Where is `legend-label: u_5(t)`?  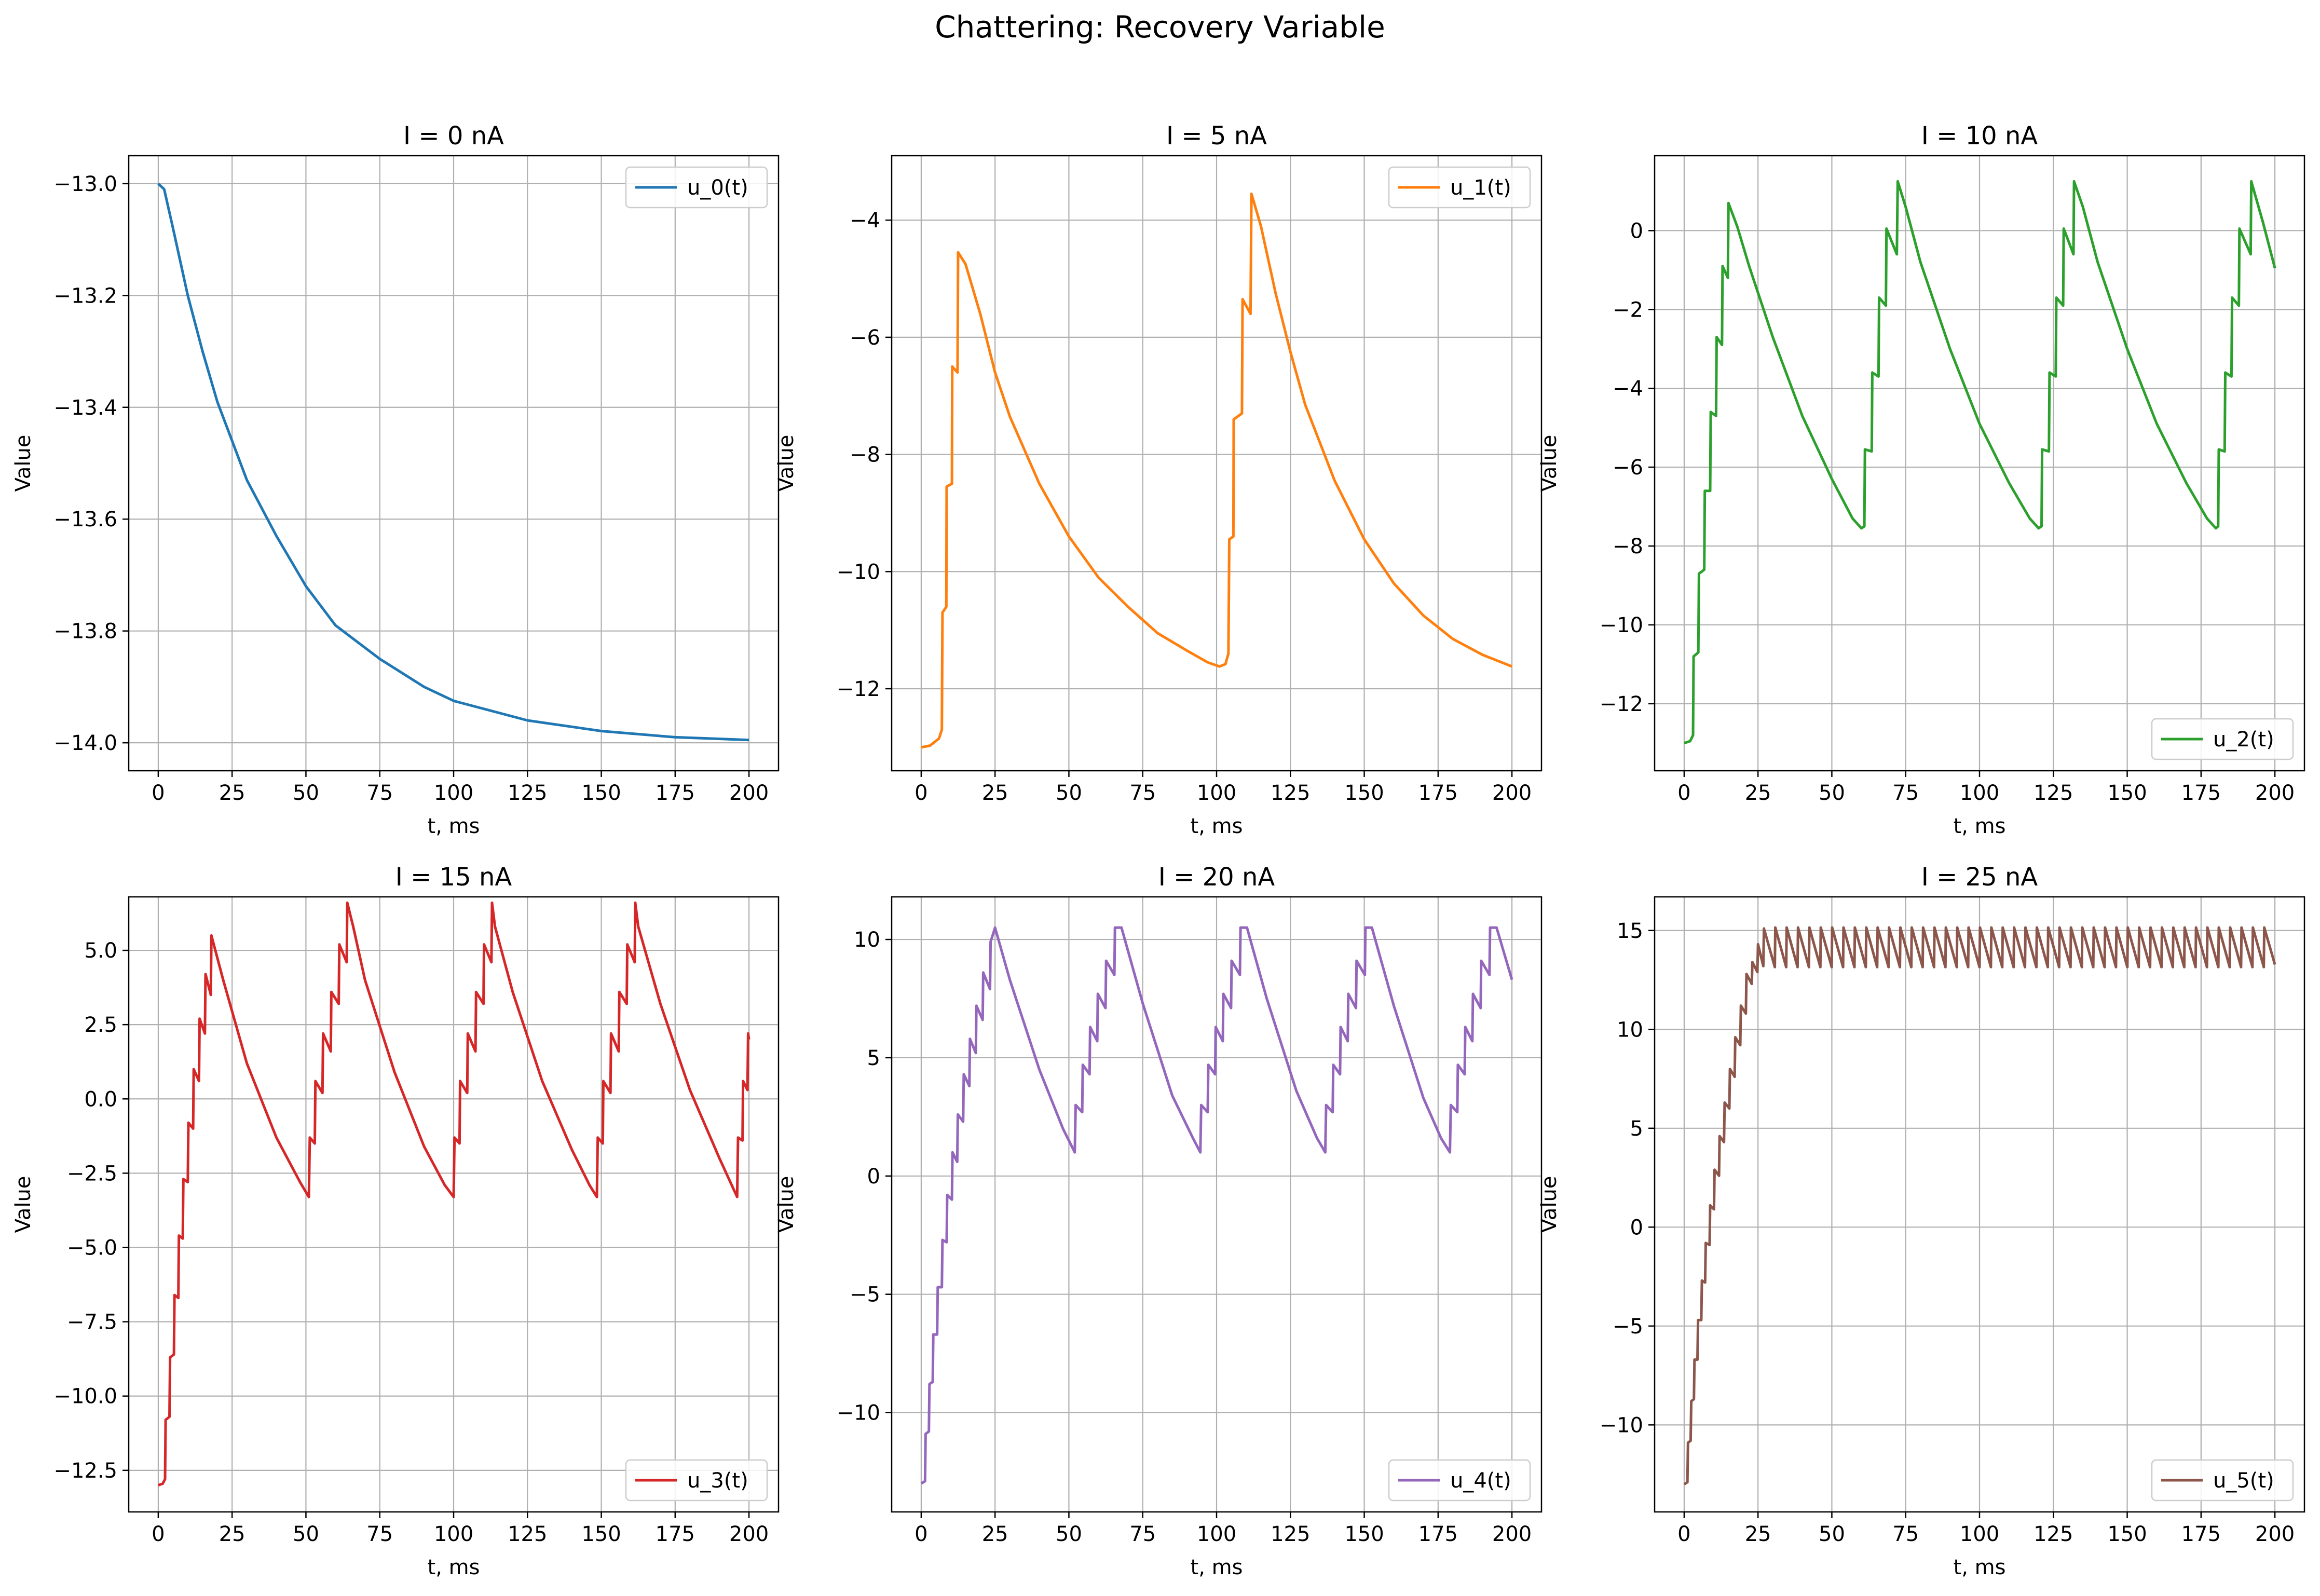
legend-label: u_5(t) is located at coordinates (2243, 1481).